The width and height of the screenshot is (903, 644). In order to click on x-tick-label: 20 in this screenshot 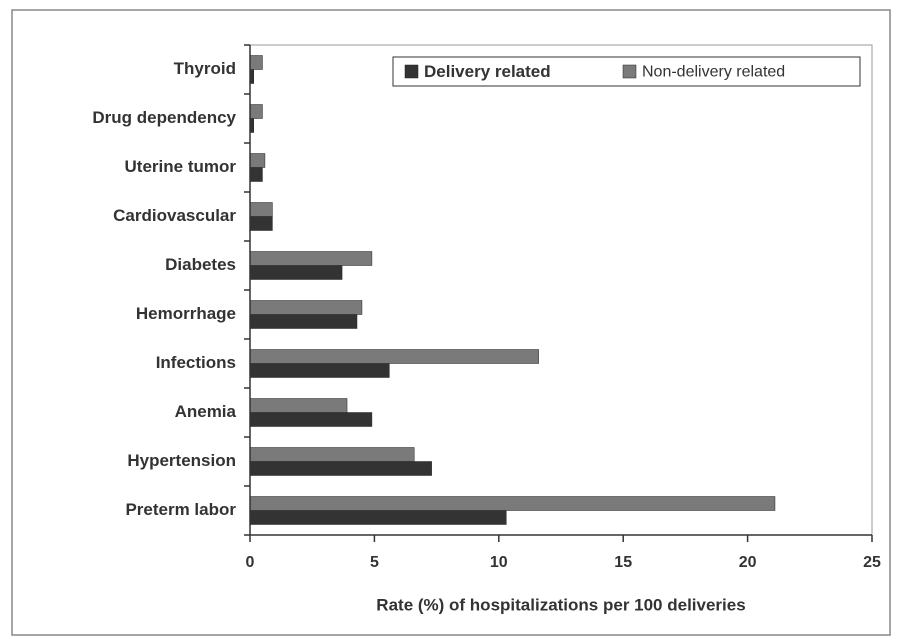, I will do `click(748, 562)`.